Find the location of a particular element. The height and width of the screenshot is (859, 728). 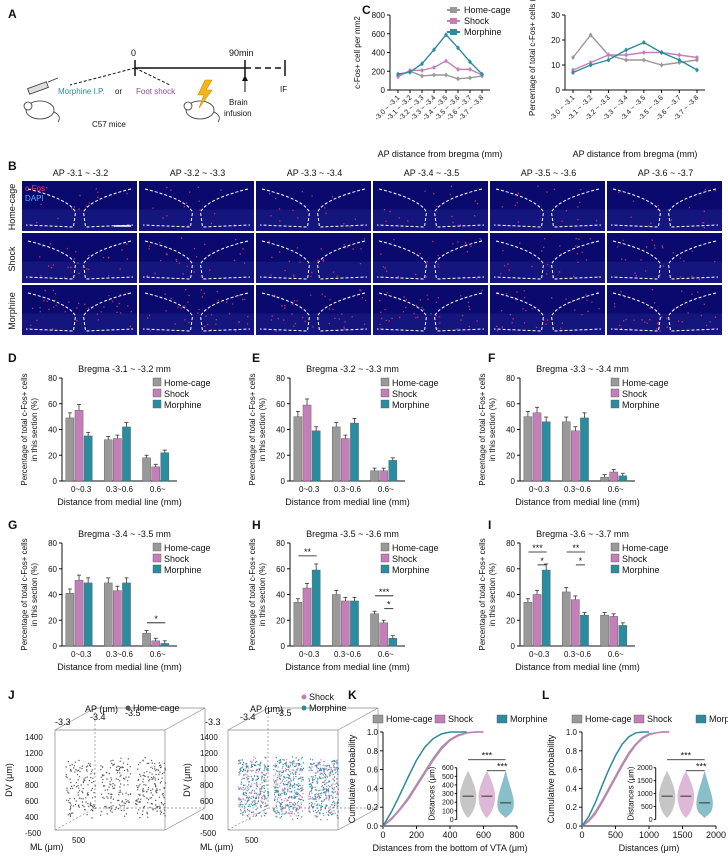

inset-y-tick-label: 0 is located at coordinates (452, 820).